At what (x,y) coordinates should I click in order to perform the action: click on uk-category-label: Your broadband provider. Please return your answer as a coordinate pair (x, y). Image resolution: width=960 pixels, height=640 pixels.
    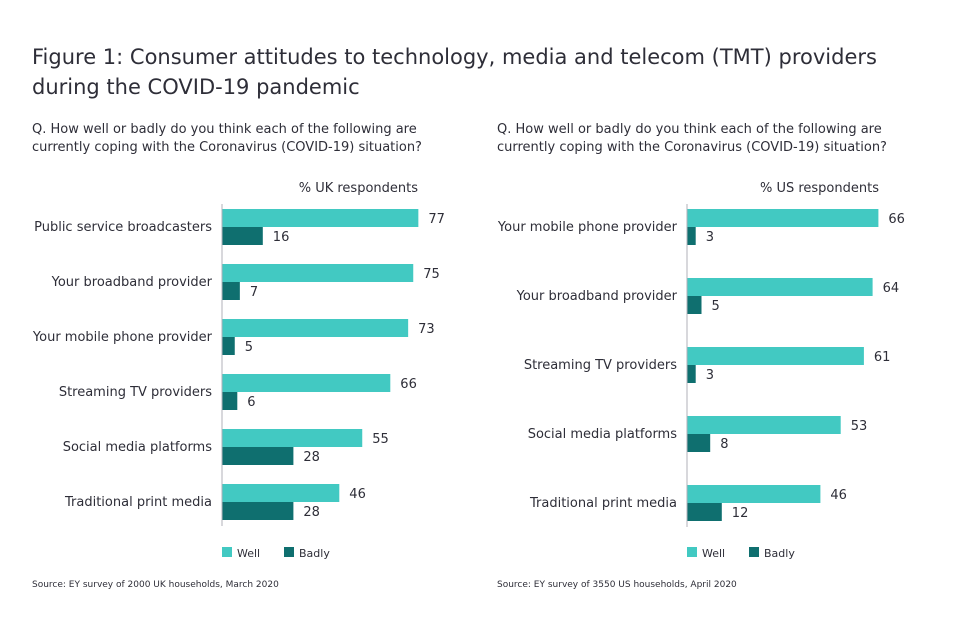
    Looking at the image, I should click on (132, 282).